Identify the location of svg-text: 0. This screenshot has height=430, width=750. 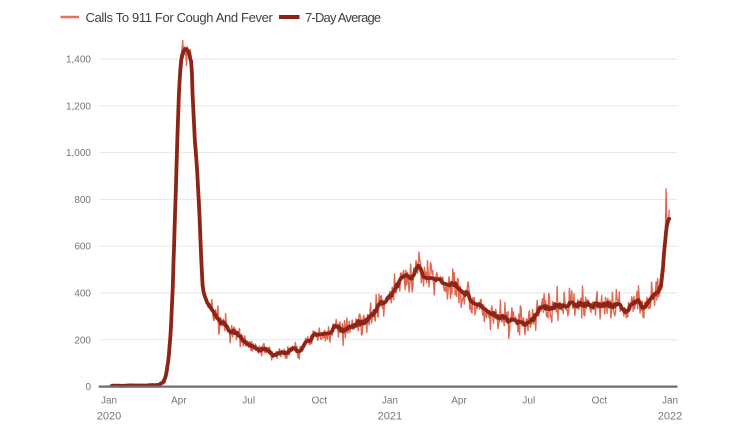
(88, 387).